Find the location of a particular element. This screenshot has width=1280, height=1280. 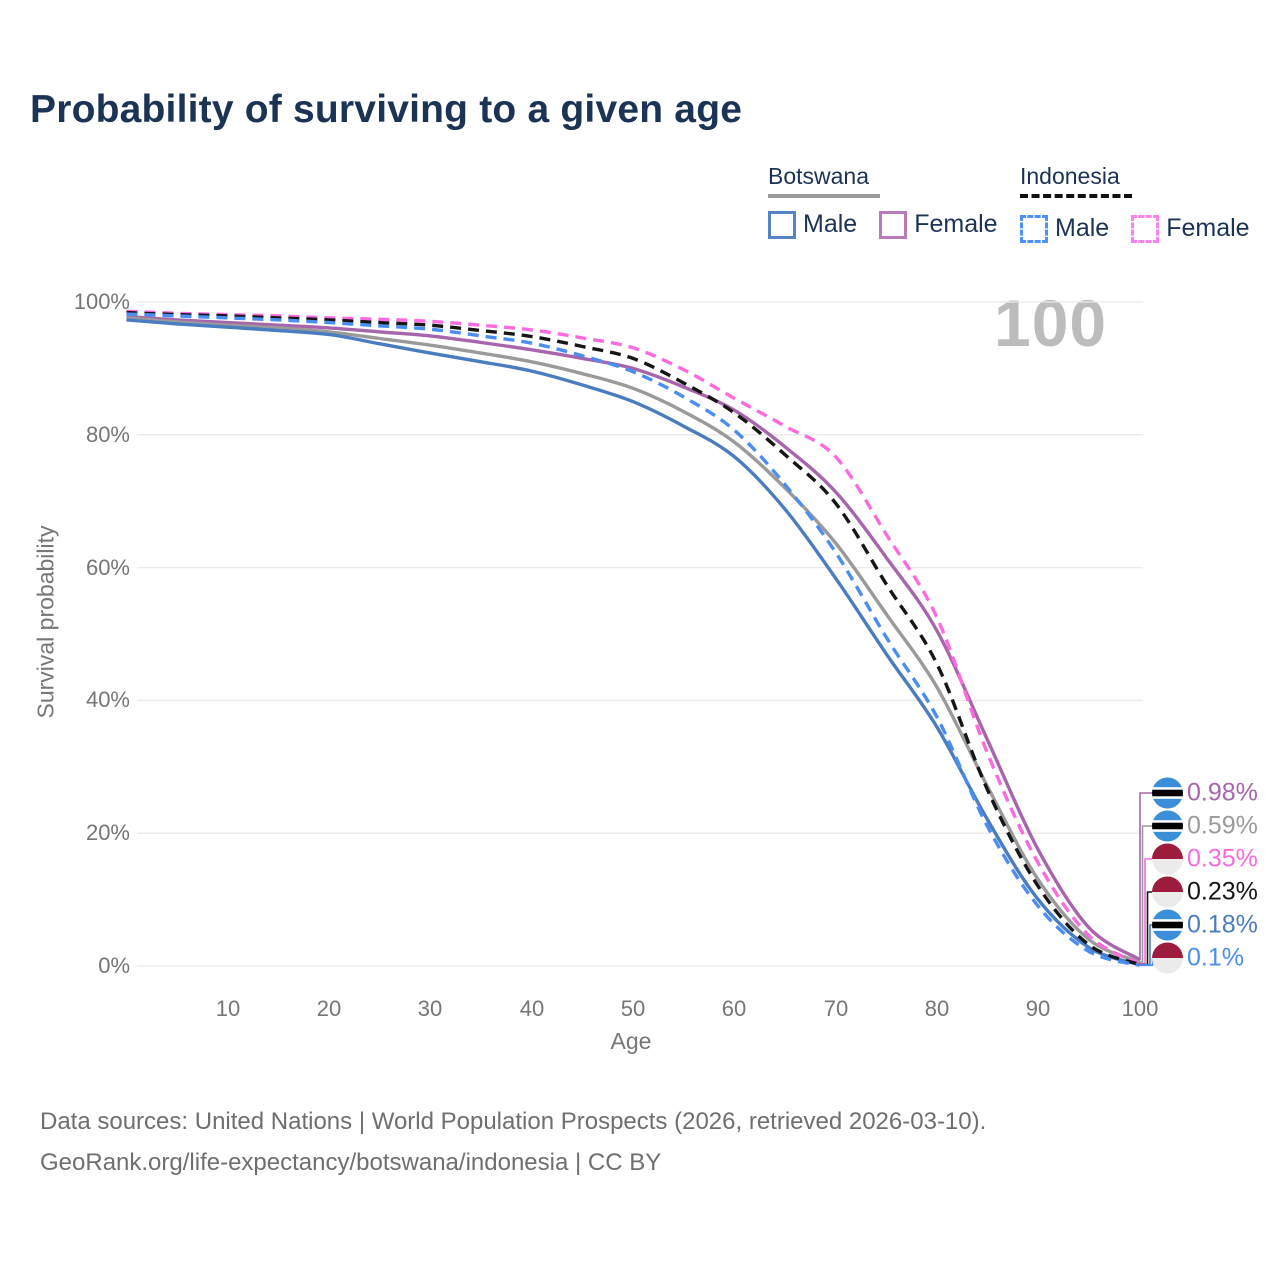

end-value: 0.35% is located at coordinates (1222, 858).